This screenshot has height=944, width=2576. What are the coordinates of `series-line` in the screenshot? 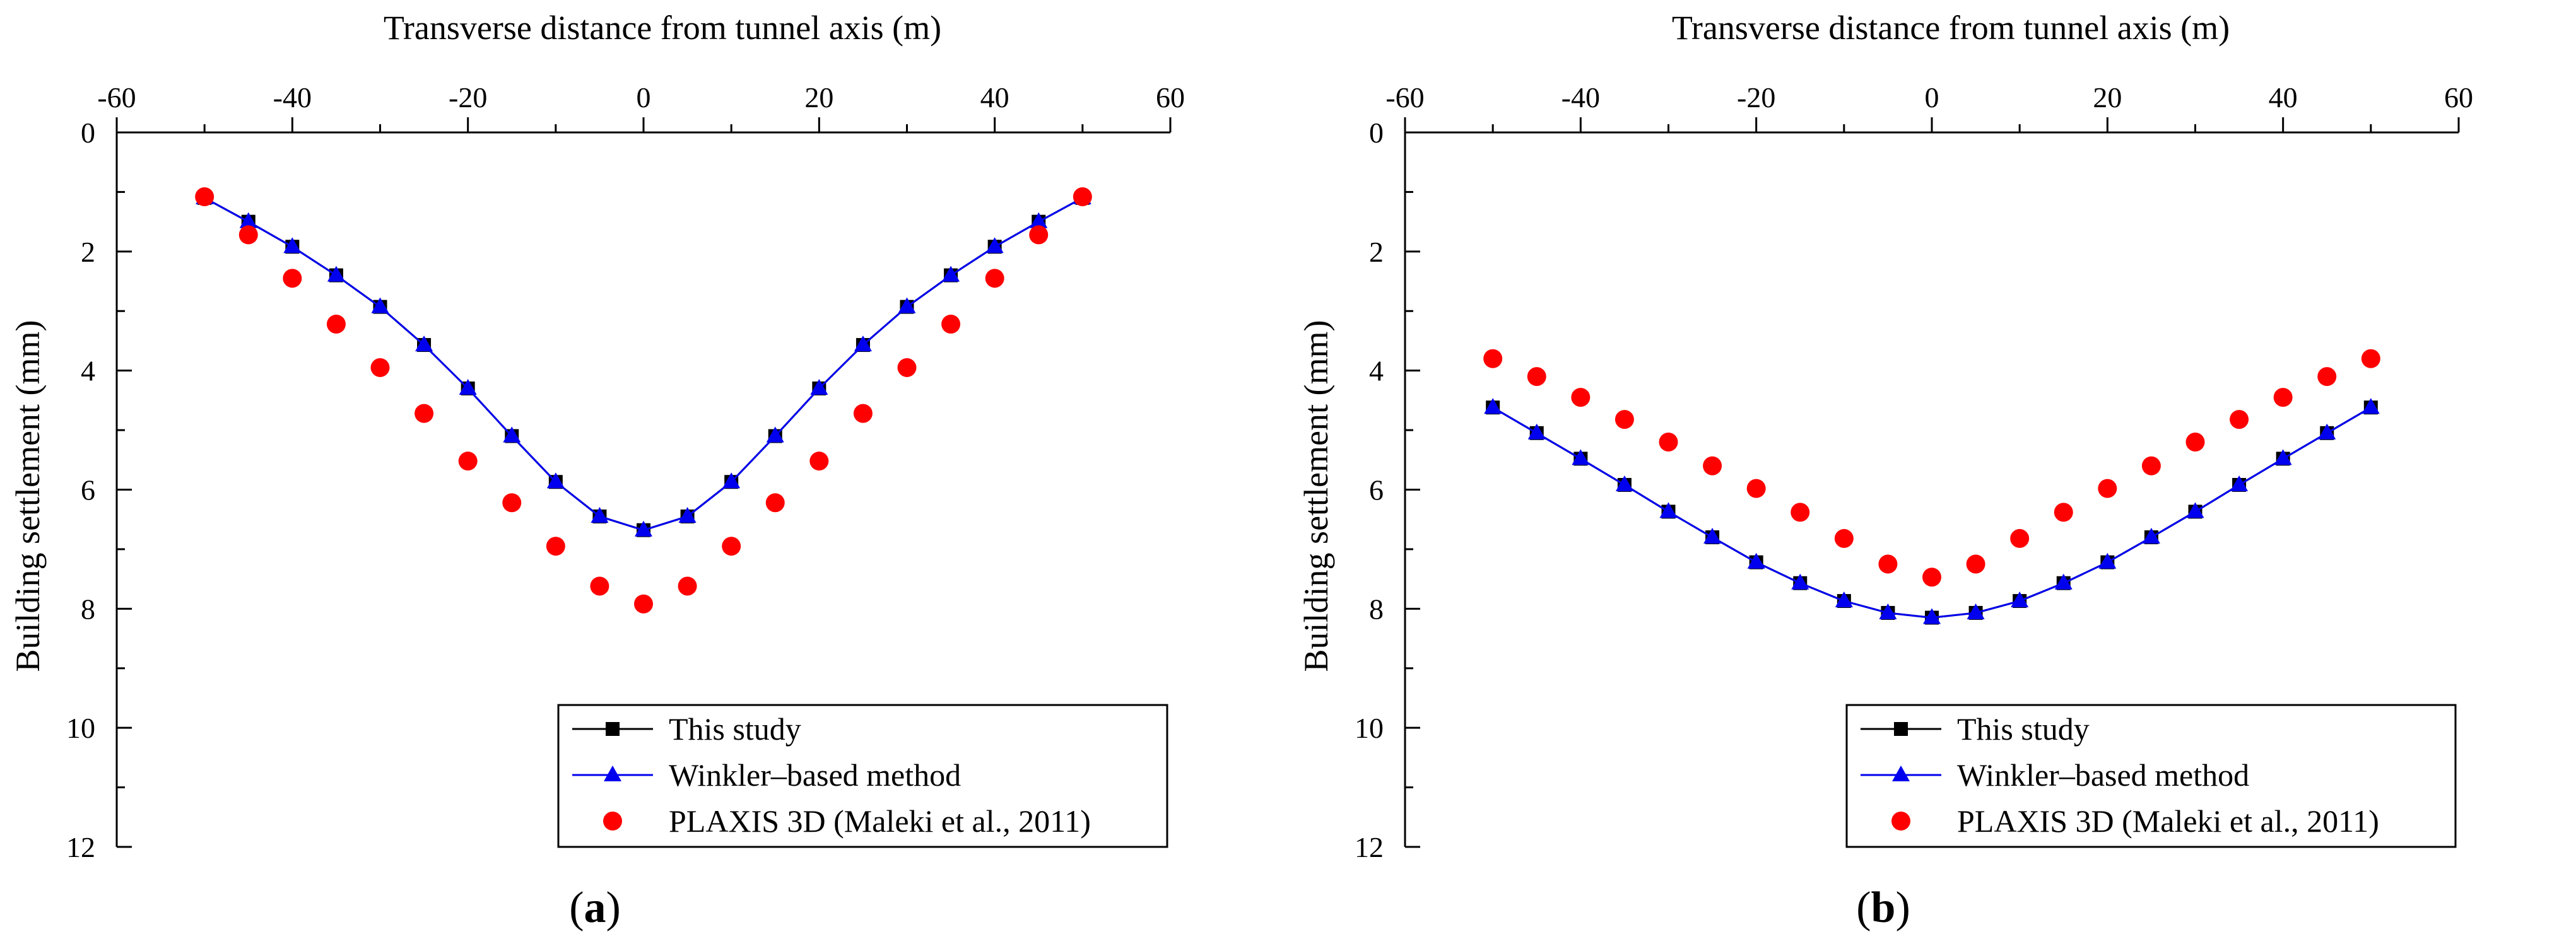 It's located at (643, 365).